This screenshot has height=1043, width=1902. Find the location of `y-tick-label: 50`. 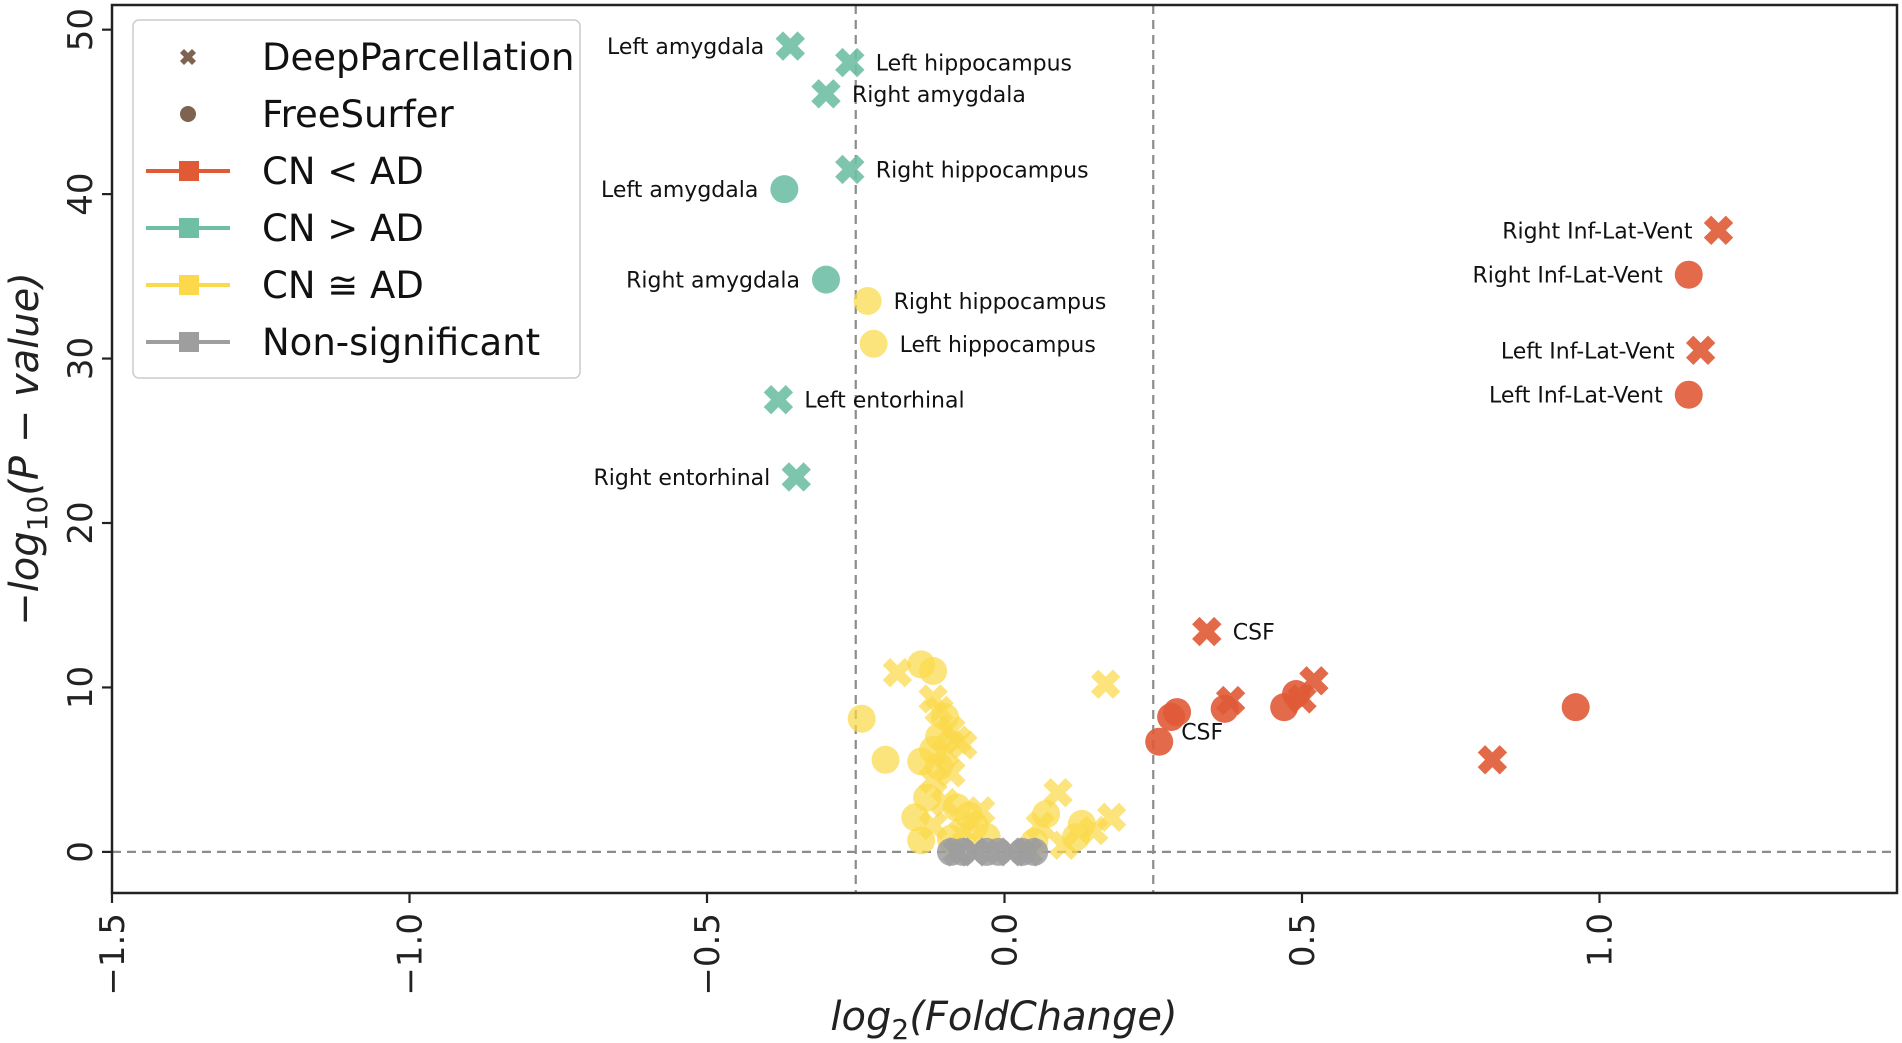

y-tick-label: 50 is located at coordinates (81, 29).